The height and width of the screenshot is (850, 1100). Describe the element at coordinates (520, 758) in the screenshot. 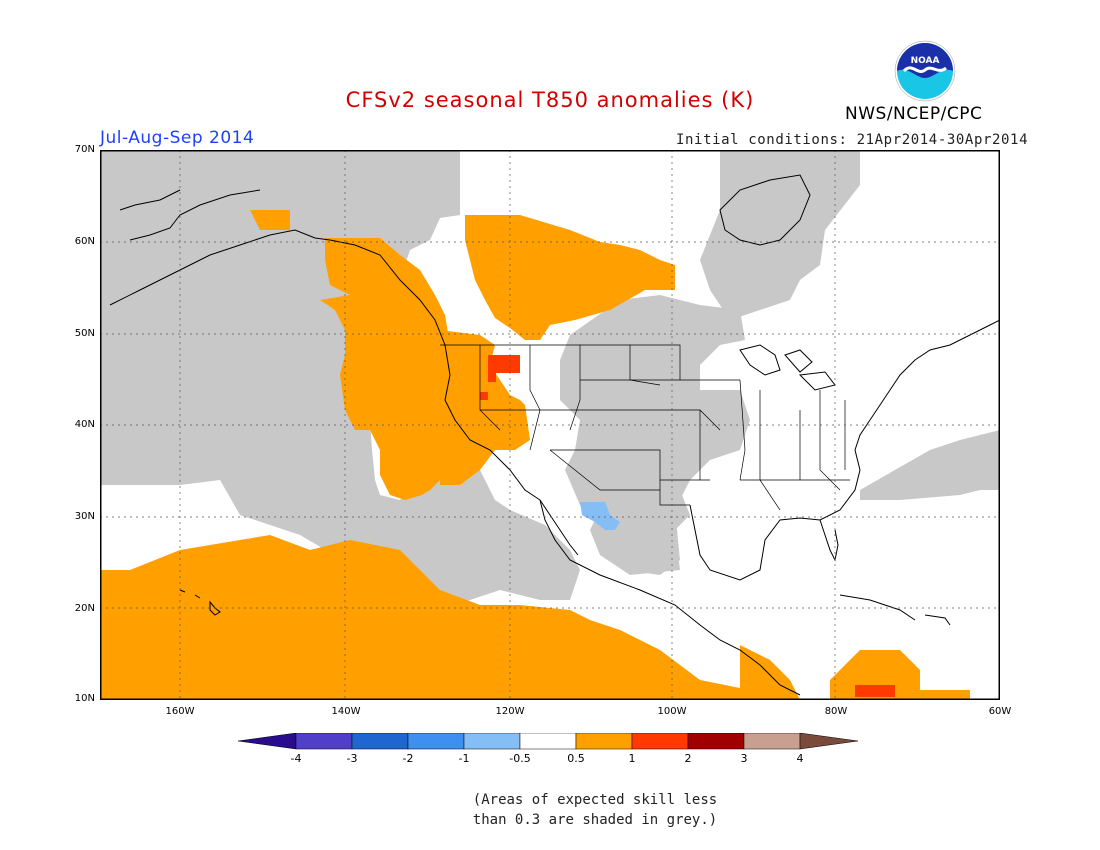

I see `colorbar-label: -0.5` at that location.